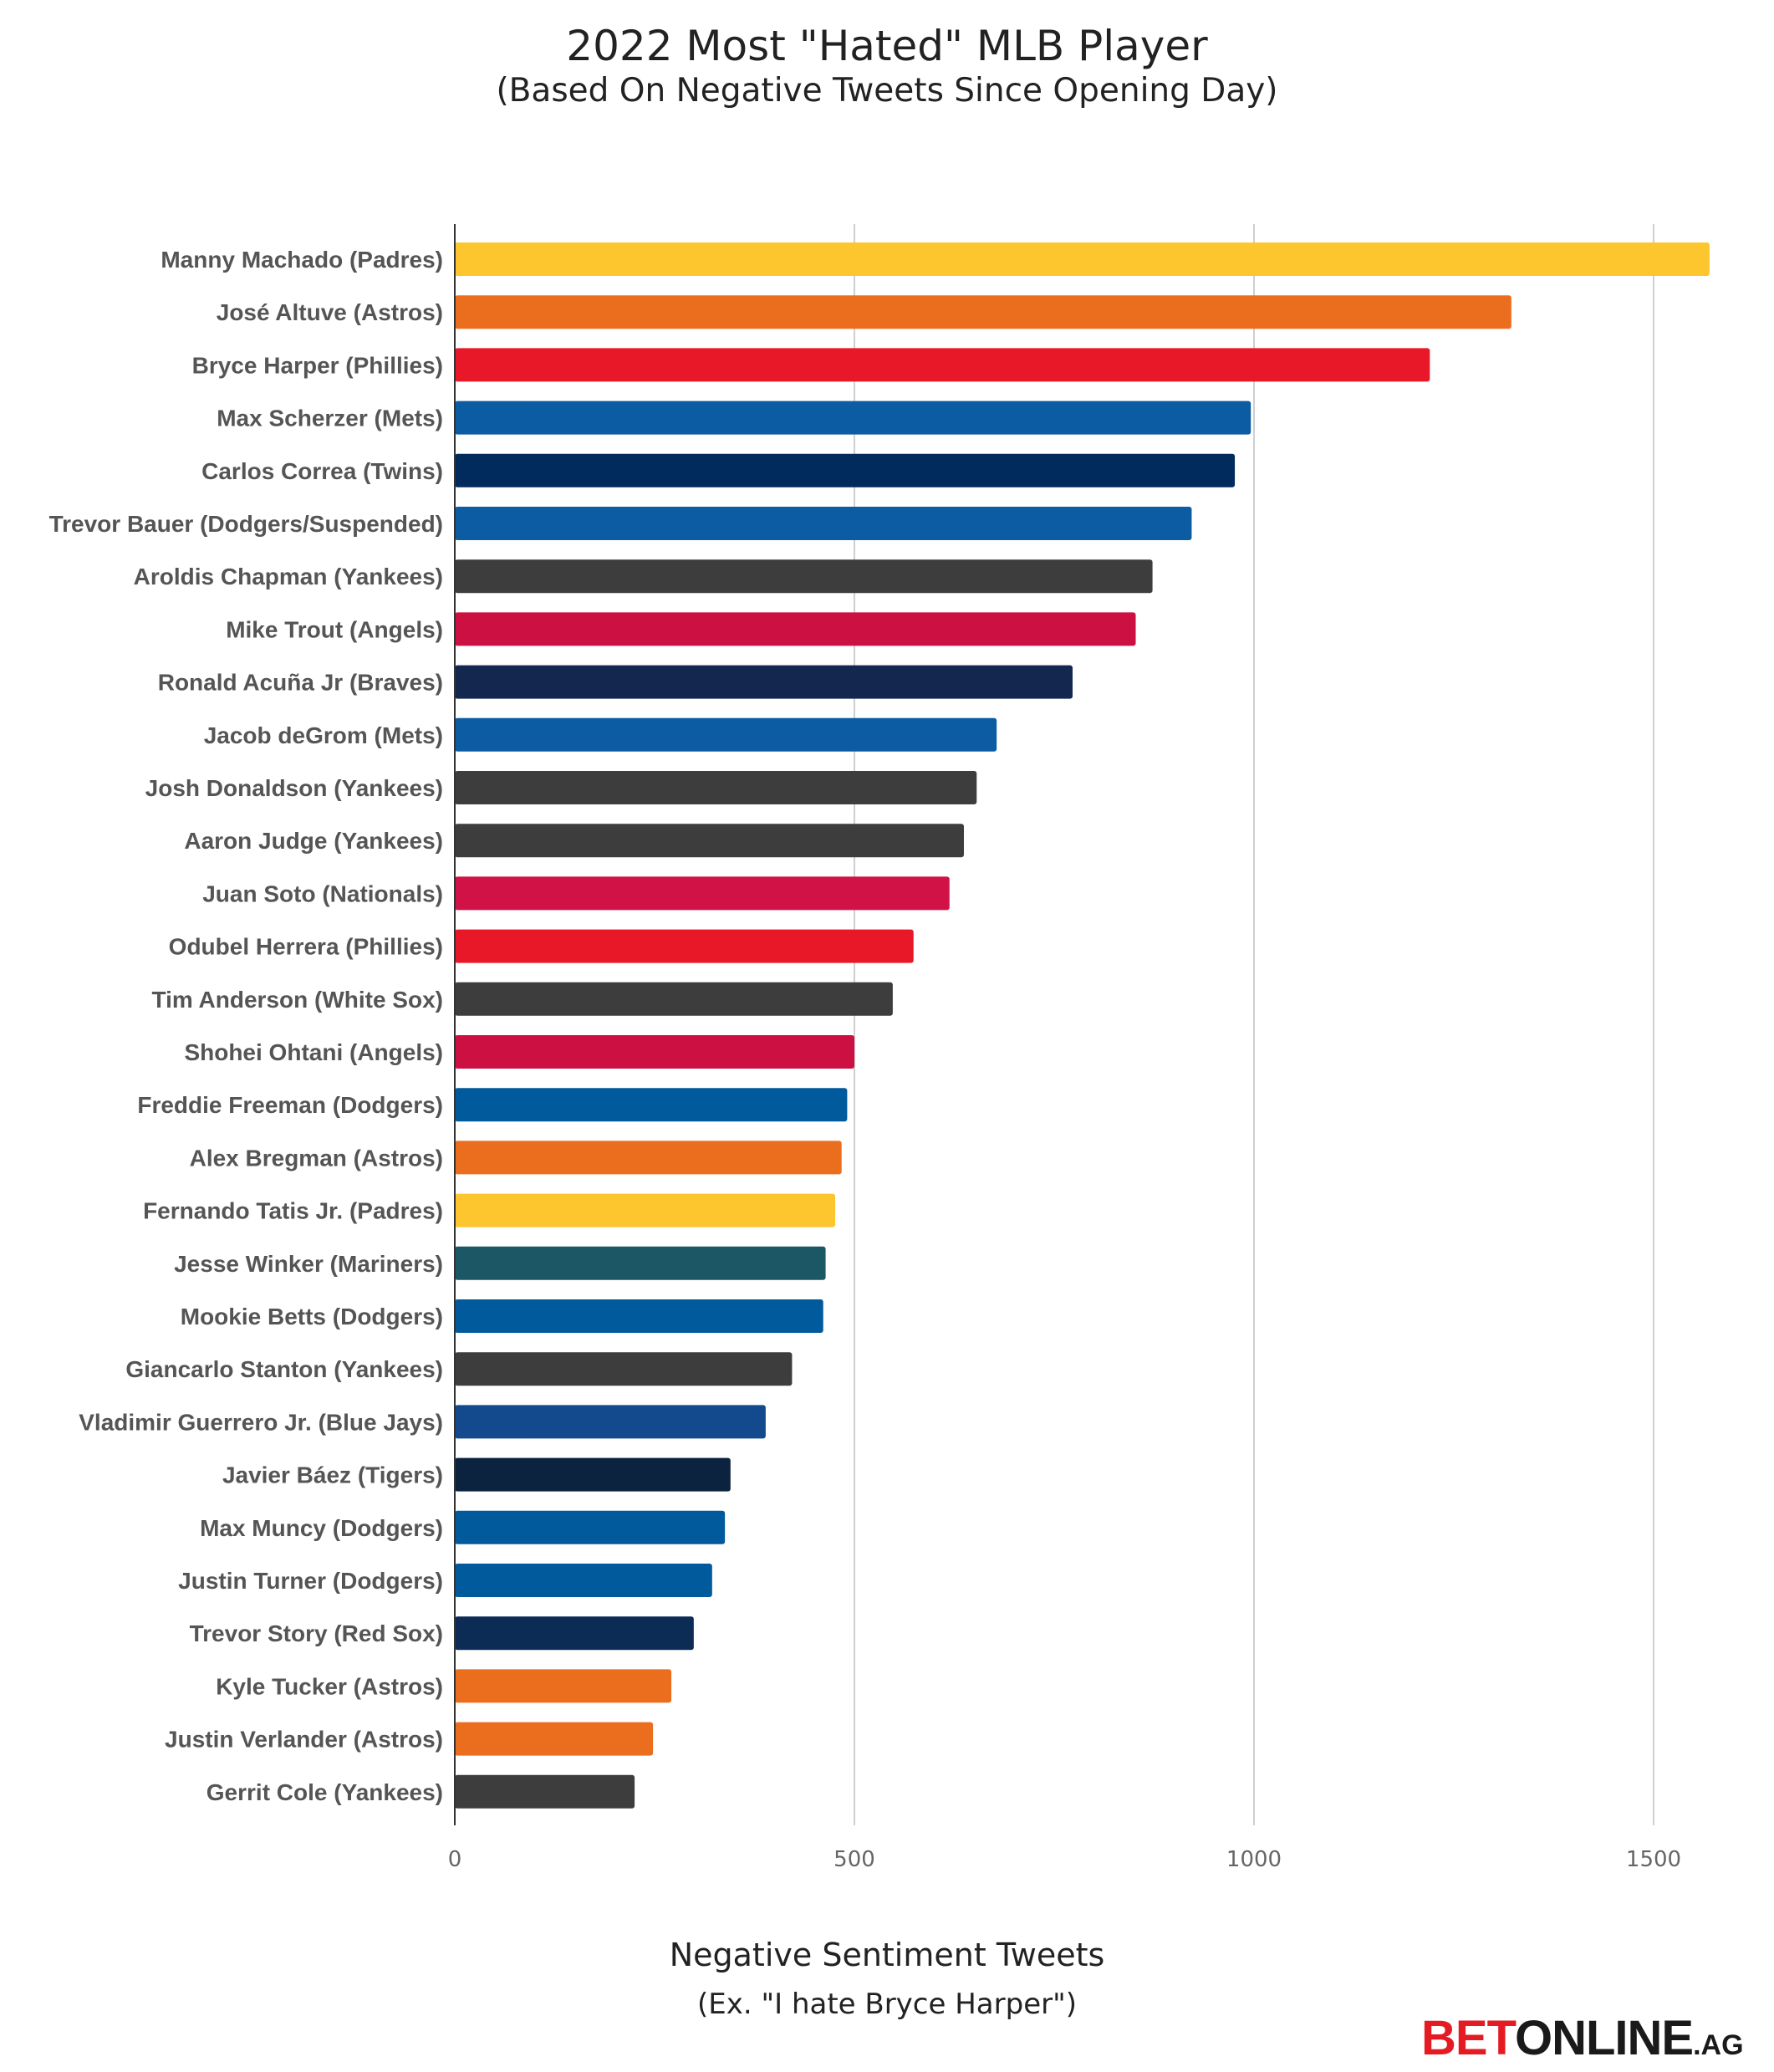  What do you see at coordinates (1582, 2038) in the screenshot?
I see `betonline-logo: BETONLINE.AG` at bounding box center [1582, 2038].